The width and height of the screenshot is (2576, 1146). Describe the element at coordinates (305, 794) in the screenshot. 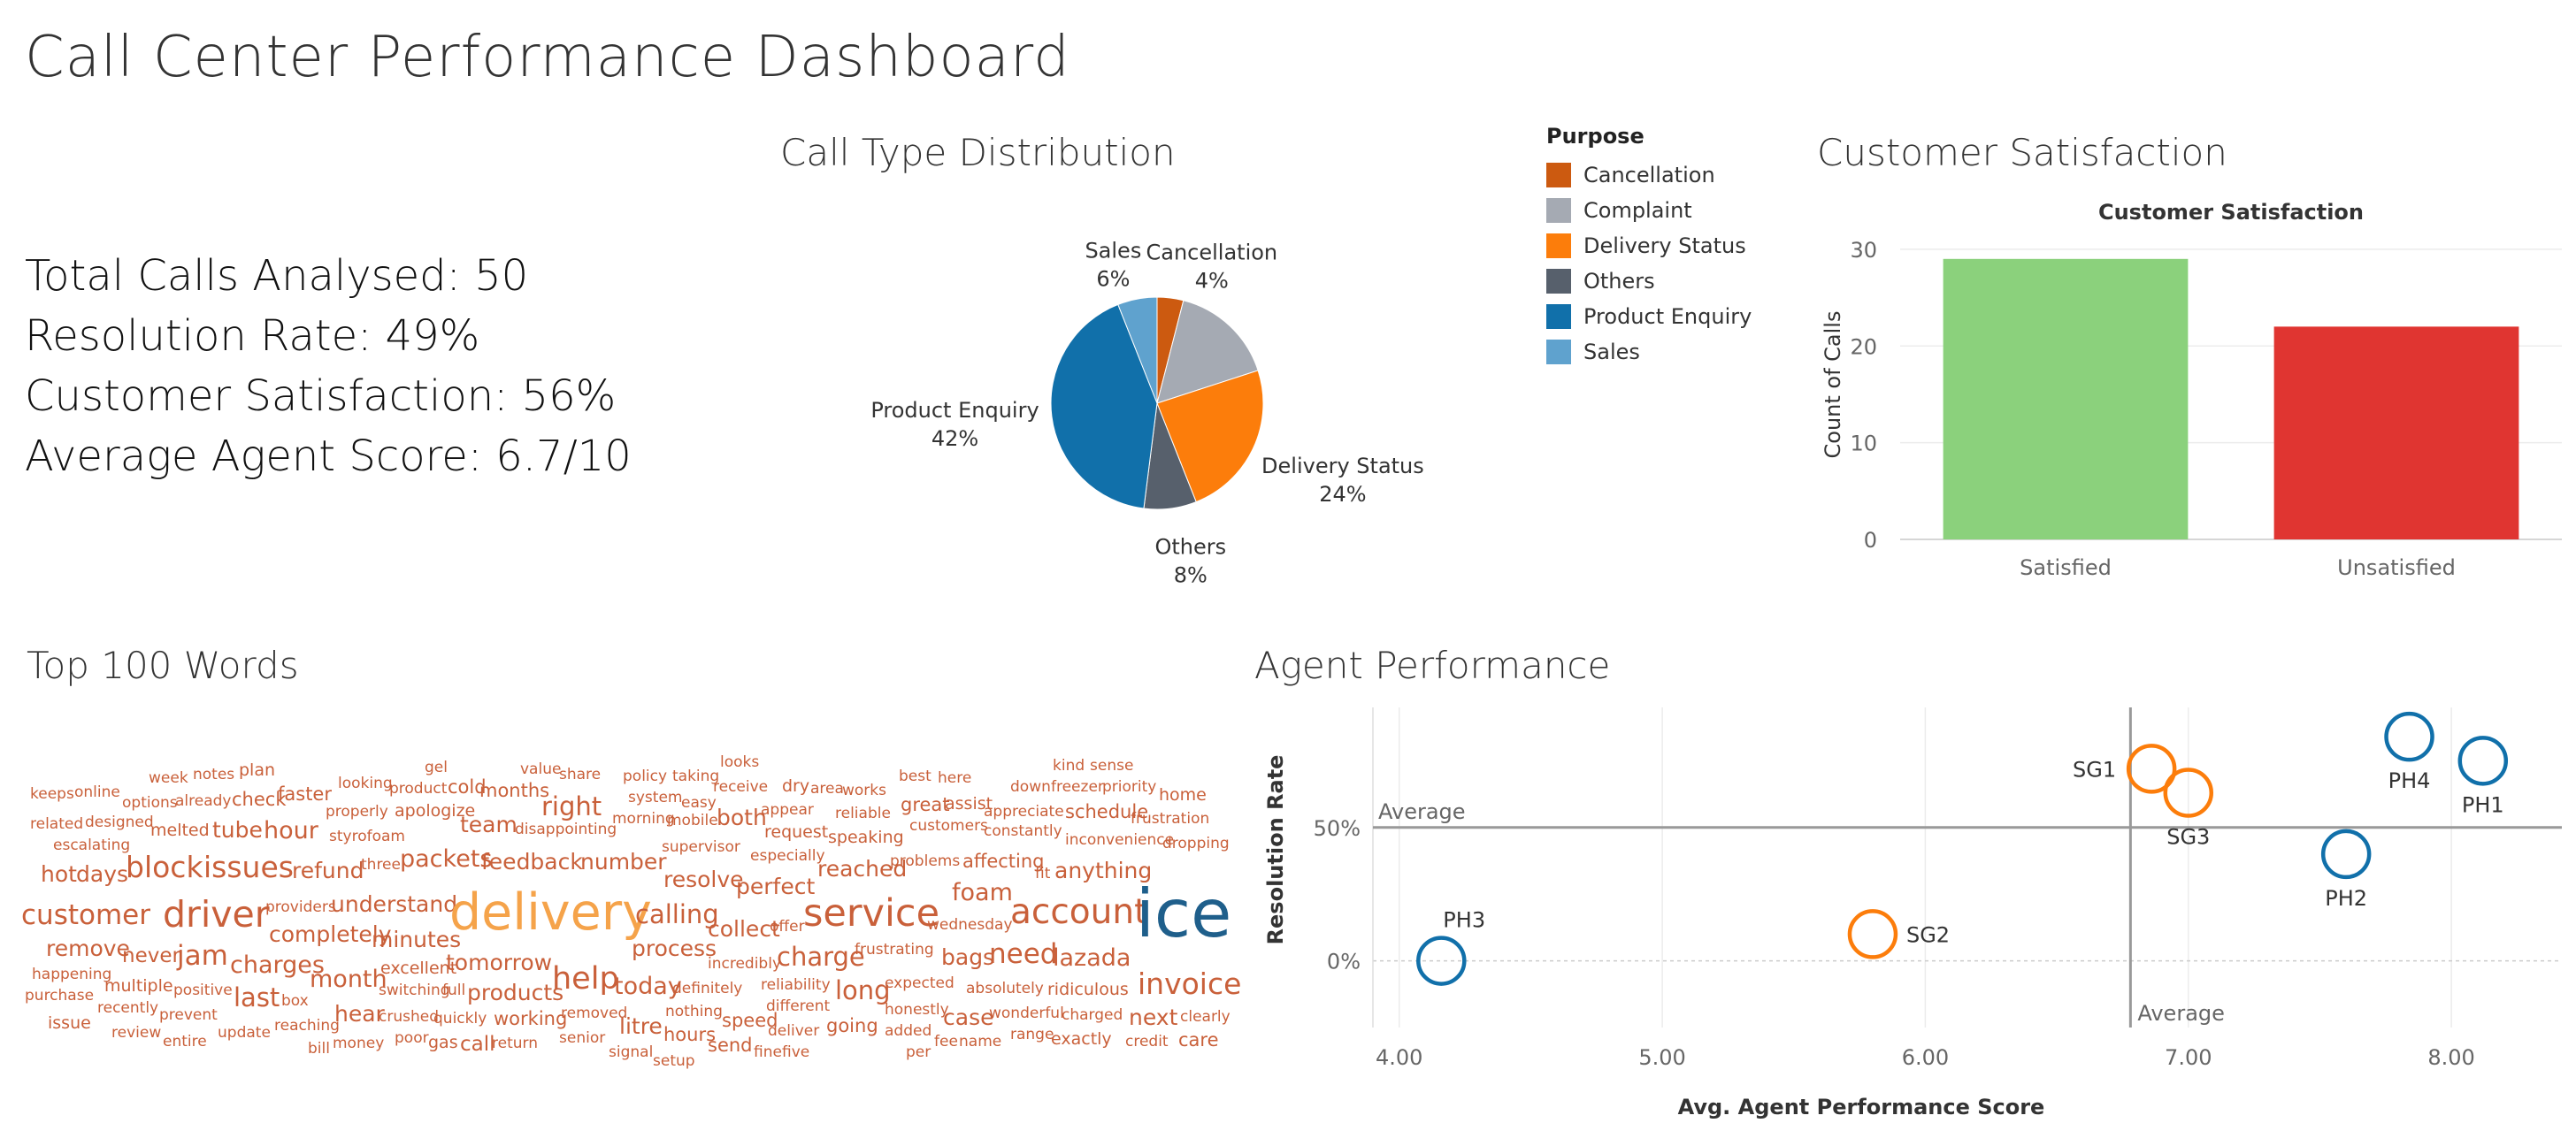

I see `word-faster: faster` at that location.